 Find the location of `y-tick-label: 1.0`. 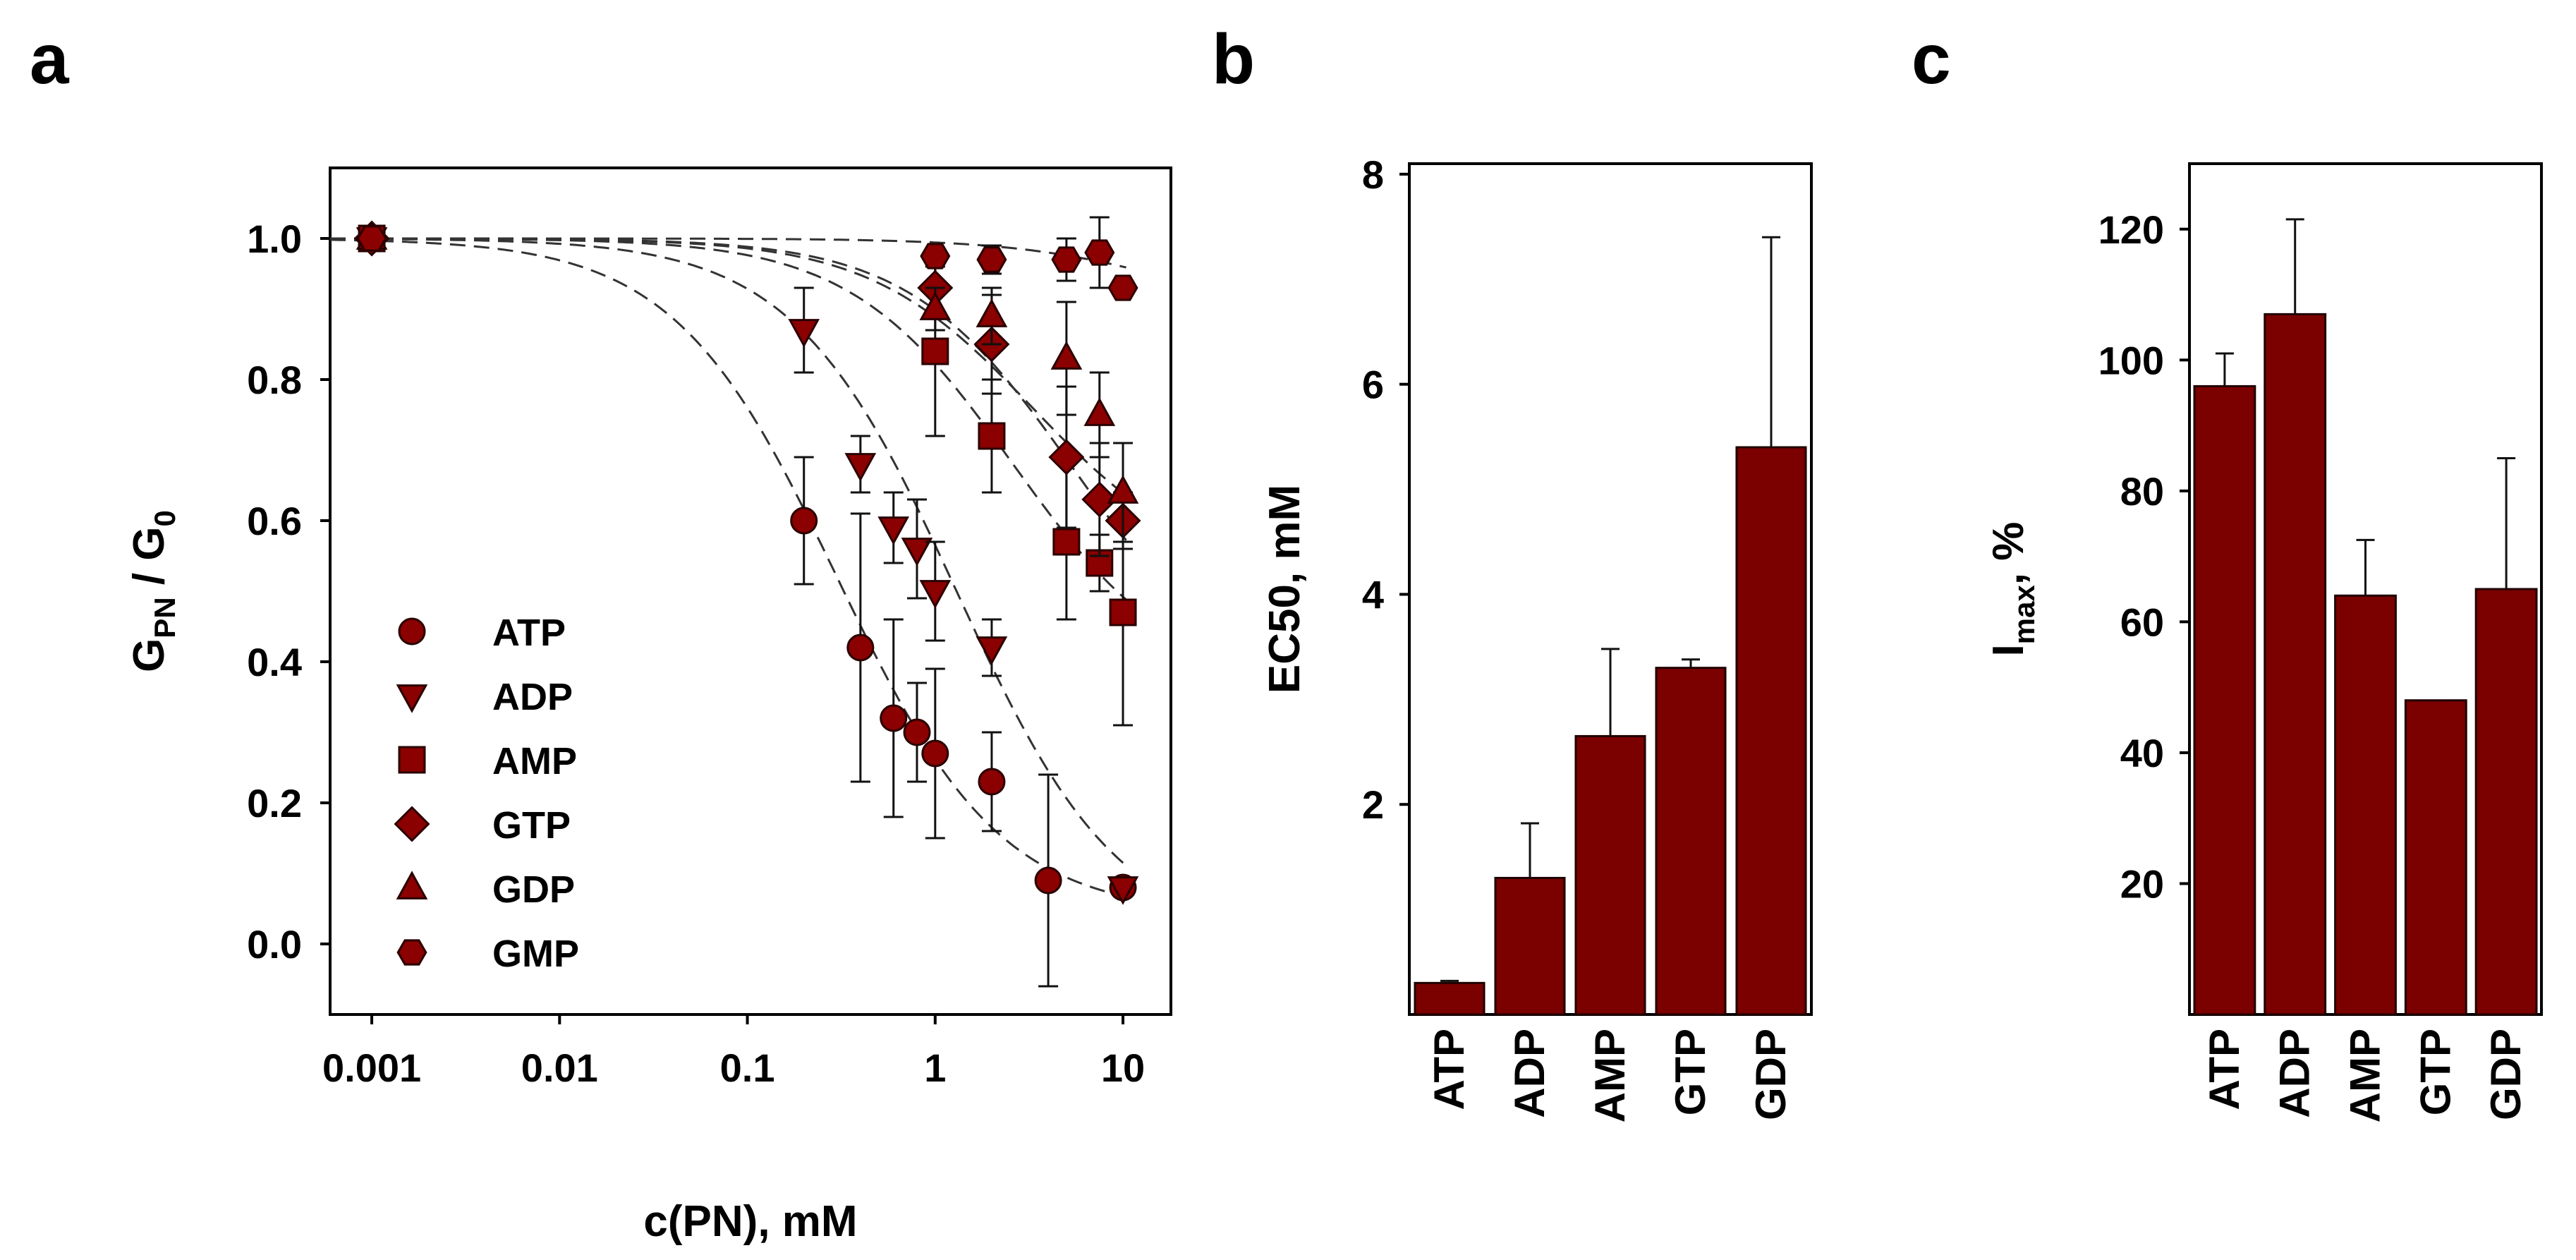

y-tick-label: 1.0 is located at coordinates (274, 239).